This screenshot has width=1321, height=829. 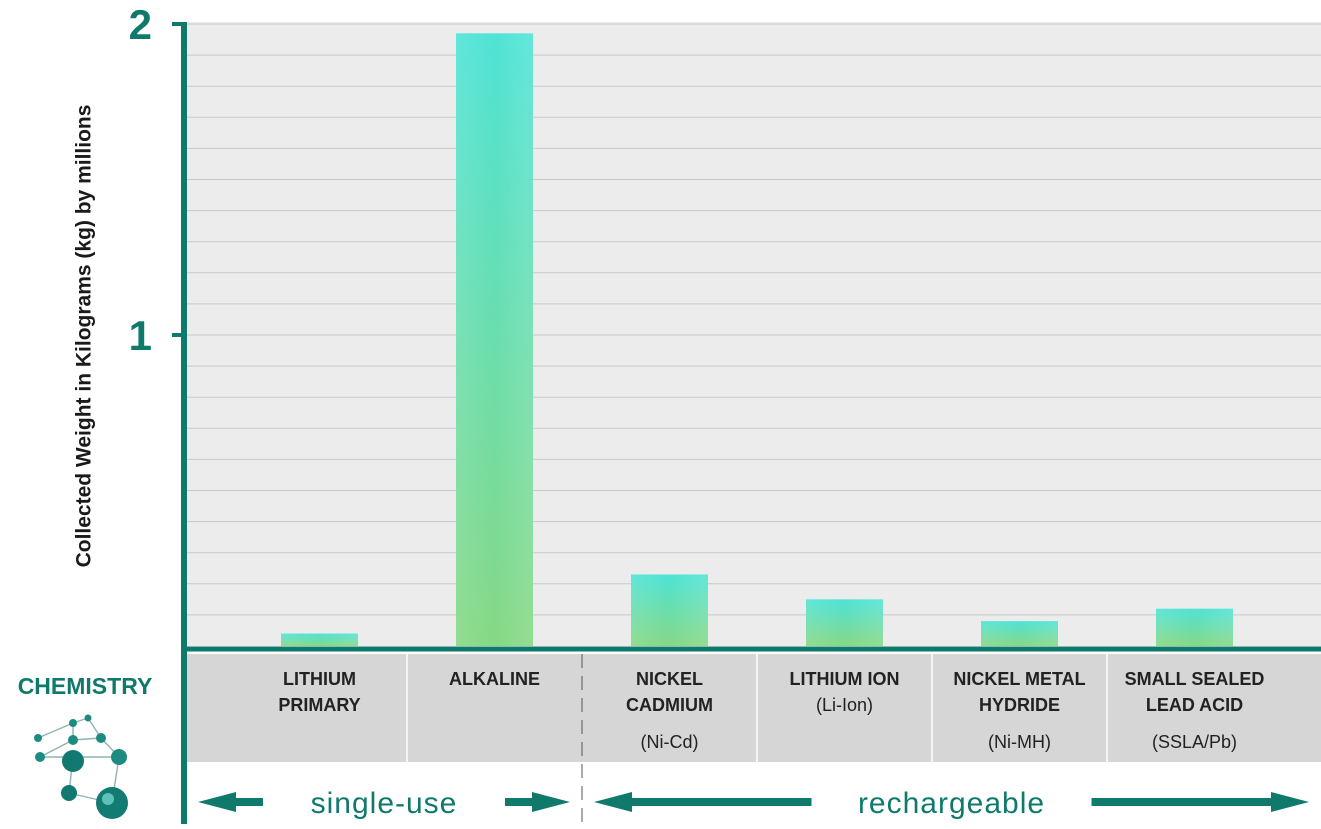 I want to click on chemistry-caption: CHEMISTRY, so click(x=85, y=686).